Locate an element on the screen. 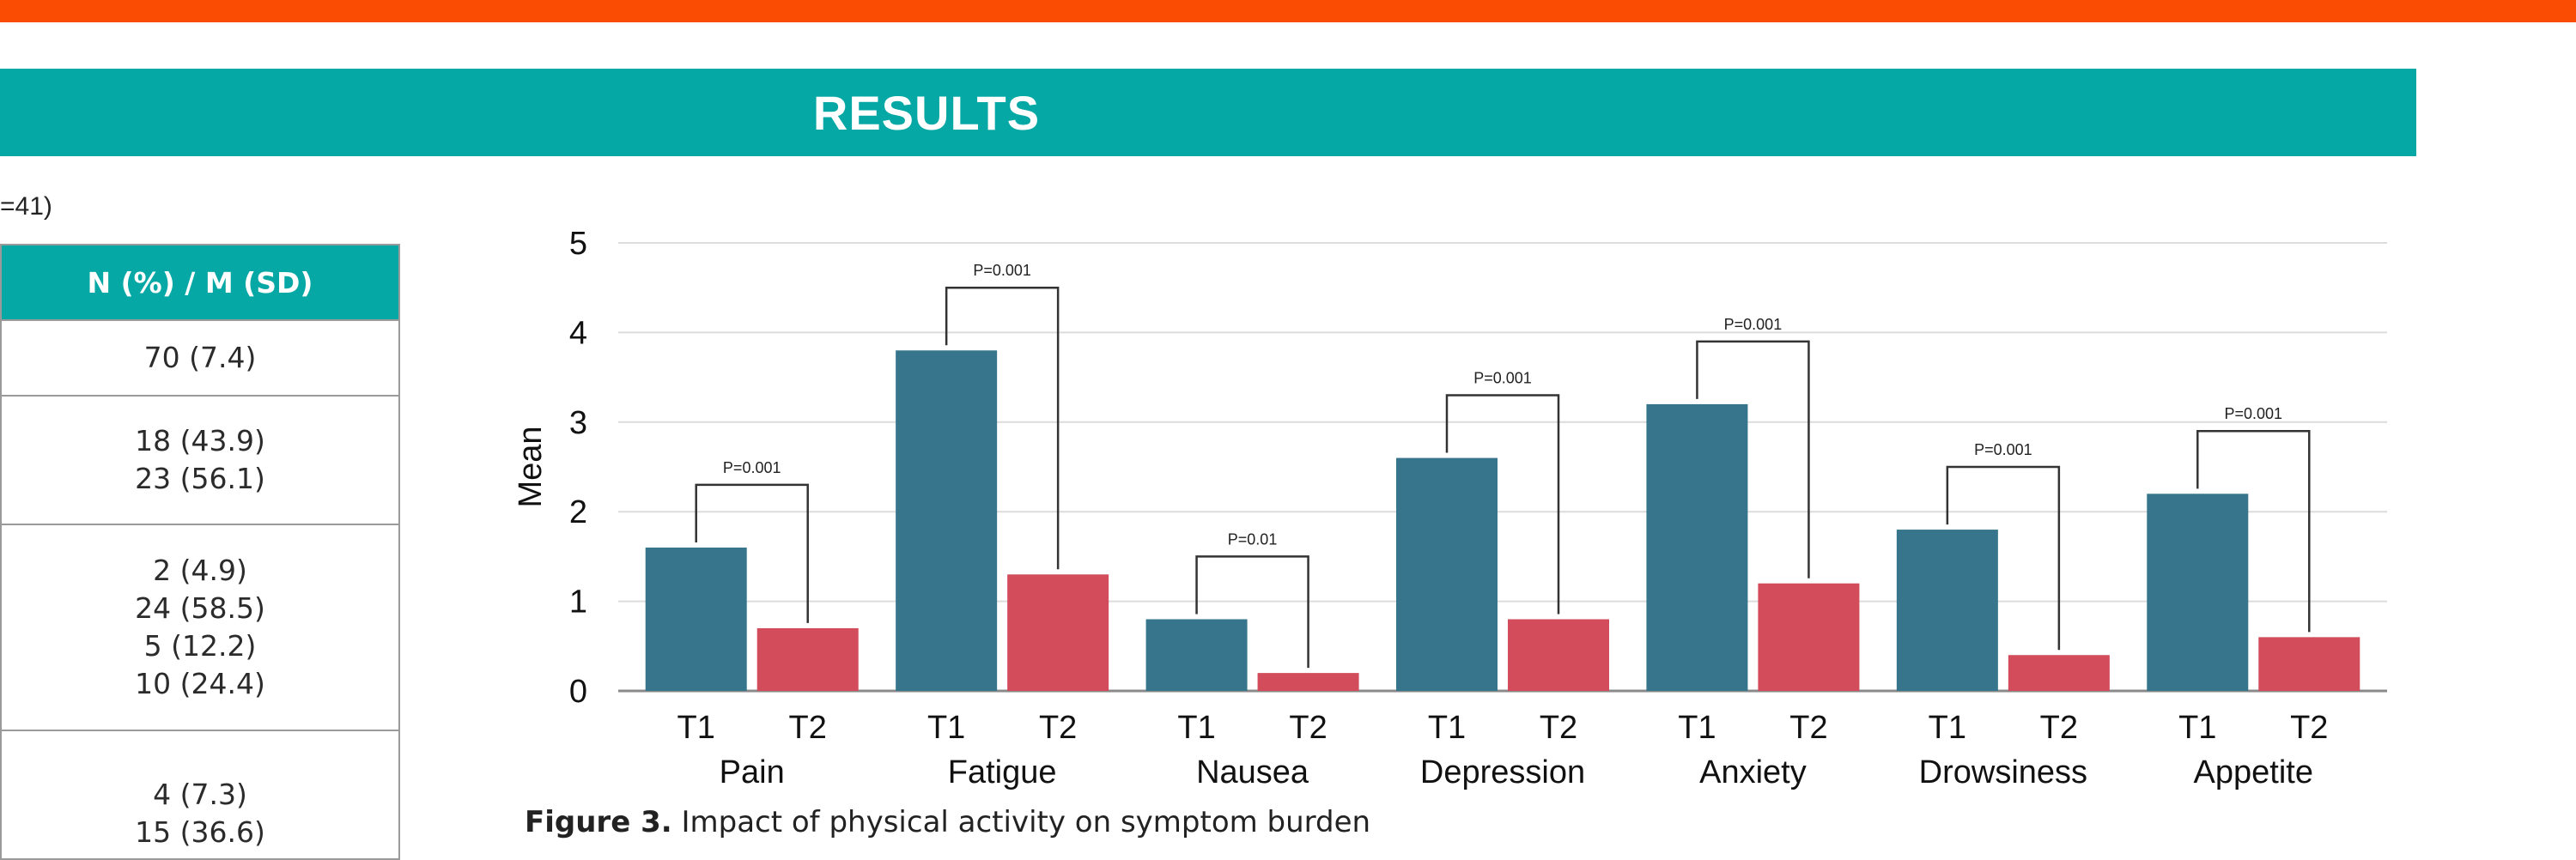 The width and height of the screenshot is (2576, 860). table-cell: 2 (4.9) 24 (58.5) 5 (12.2) 10 (24.4) is located at coordinates (200, 627).